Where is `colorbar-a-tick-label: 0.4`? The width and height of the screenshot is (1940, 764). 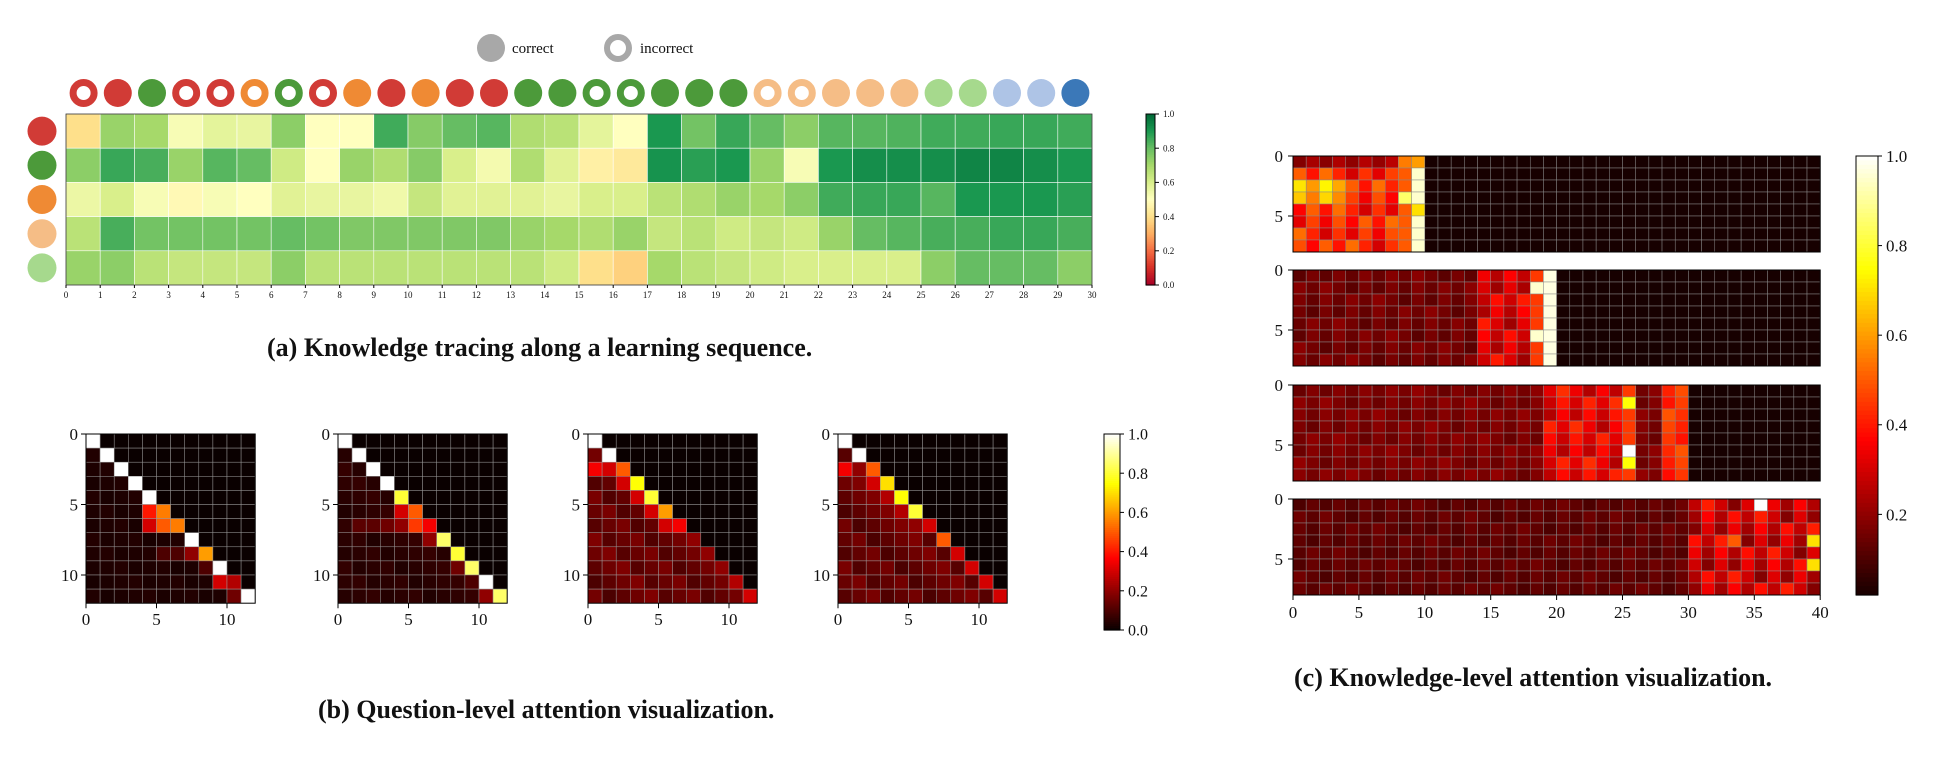
colorbar-a-tick-label: 0.4 is located at coordinates (1169, 217).